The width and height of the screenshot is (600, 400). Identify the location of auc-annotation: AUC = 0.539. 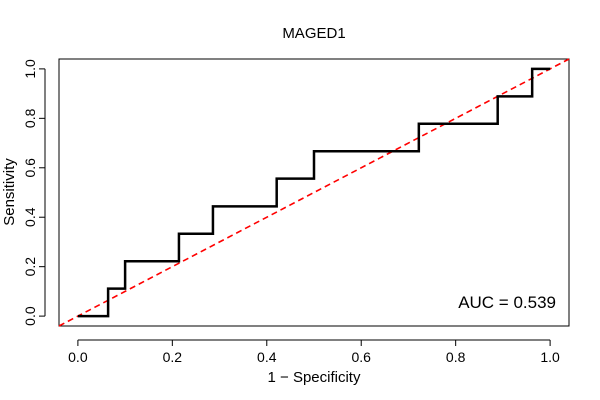
(507, 302).